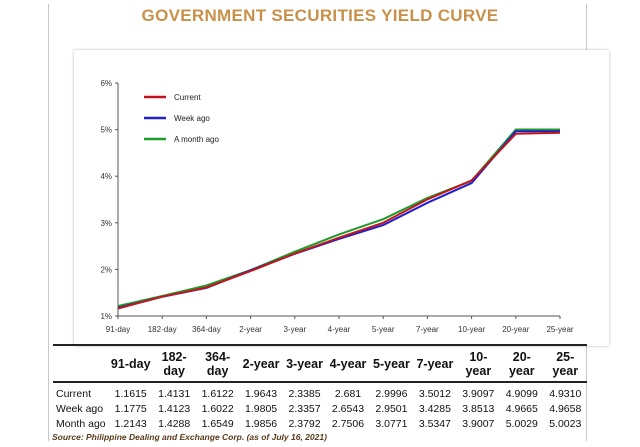 This screenshot has width=640, height=447. I want to click on y-tick-label: 3%, so click(106, 223).